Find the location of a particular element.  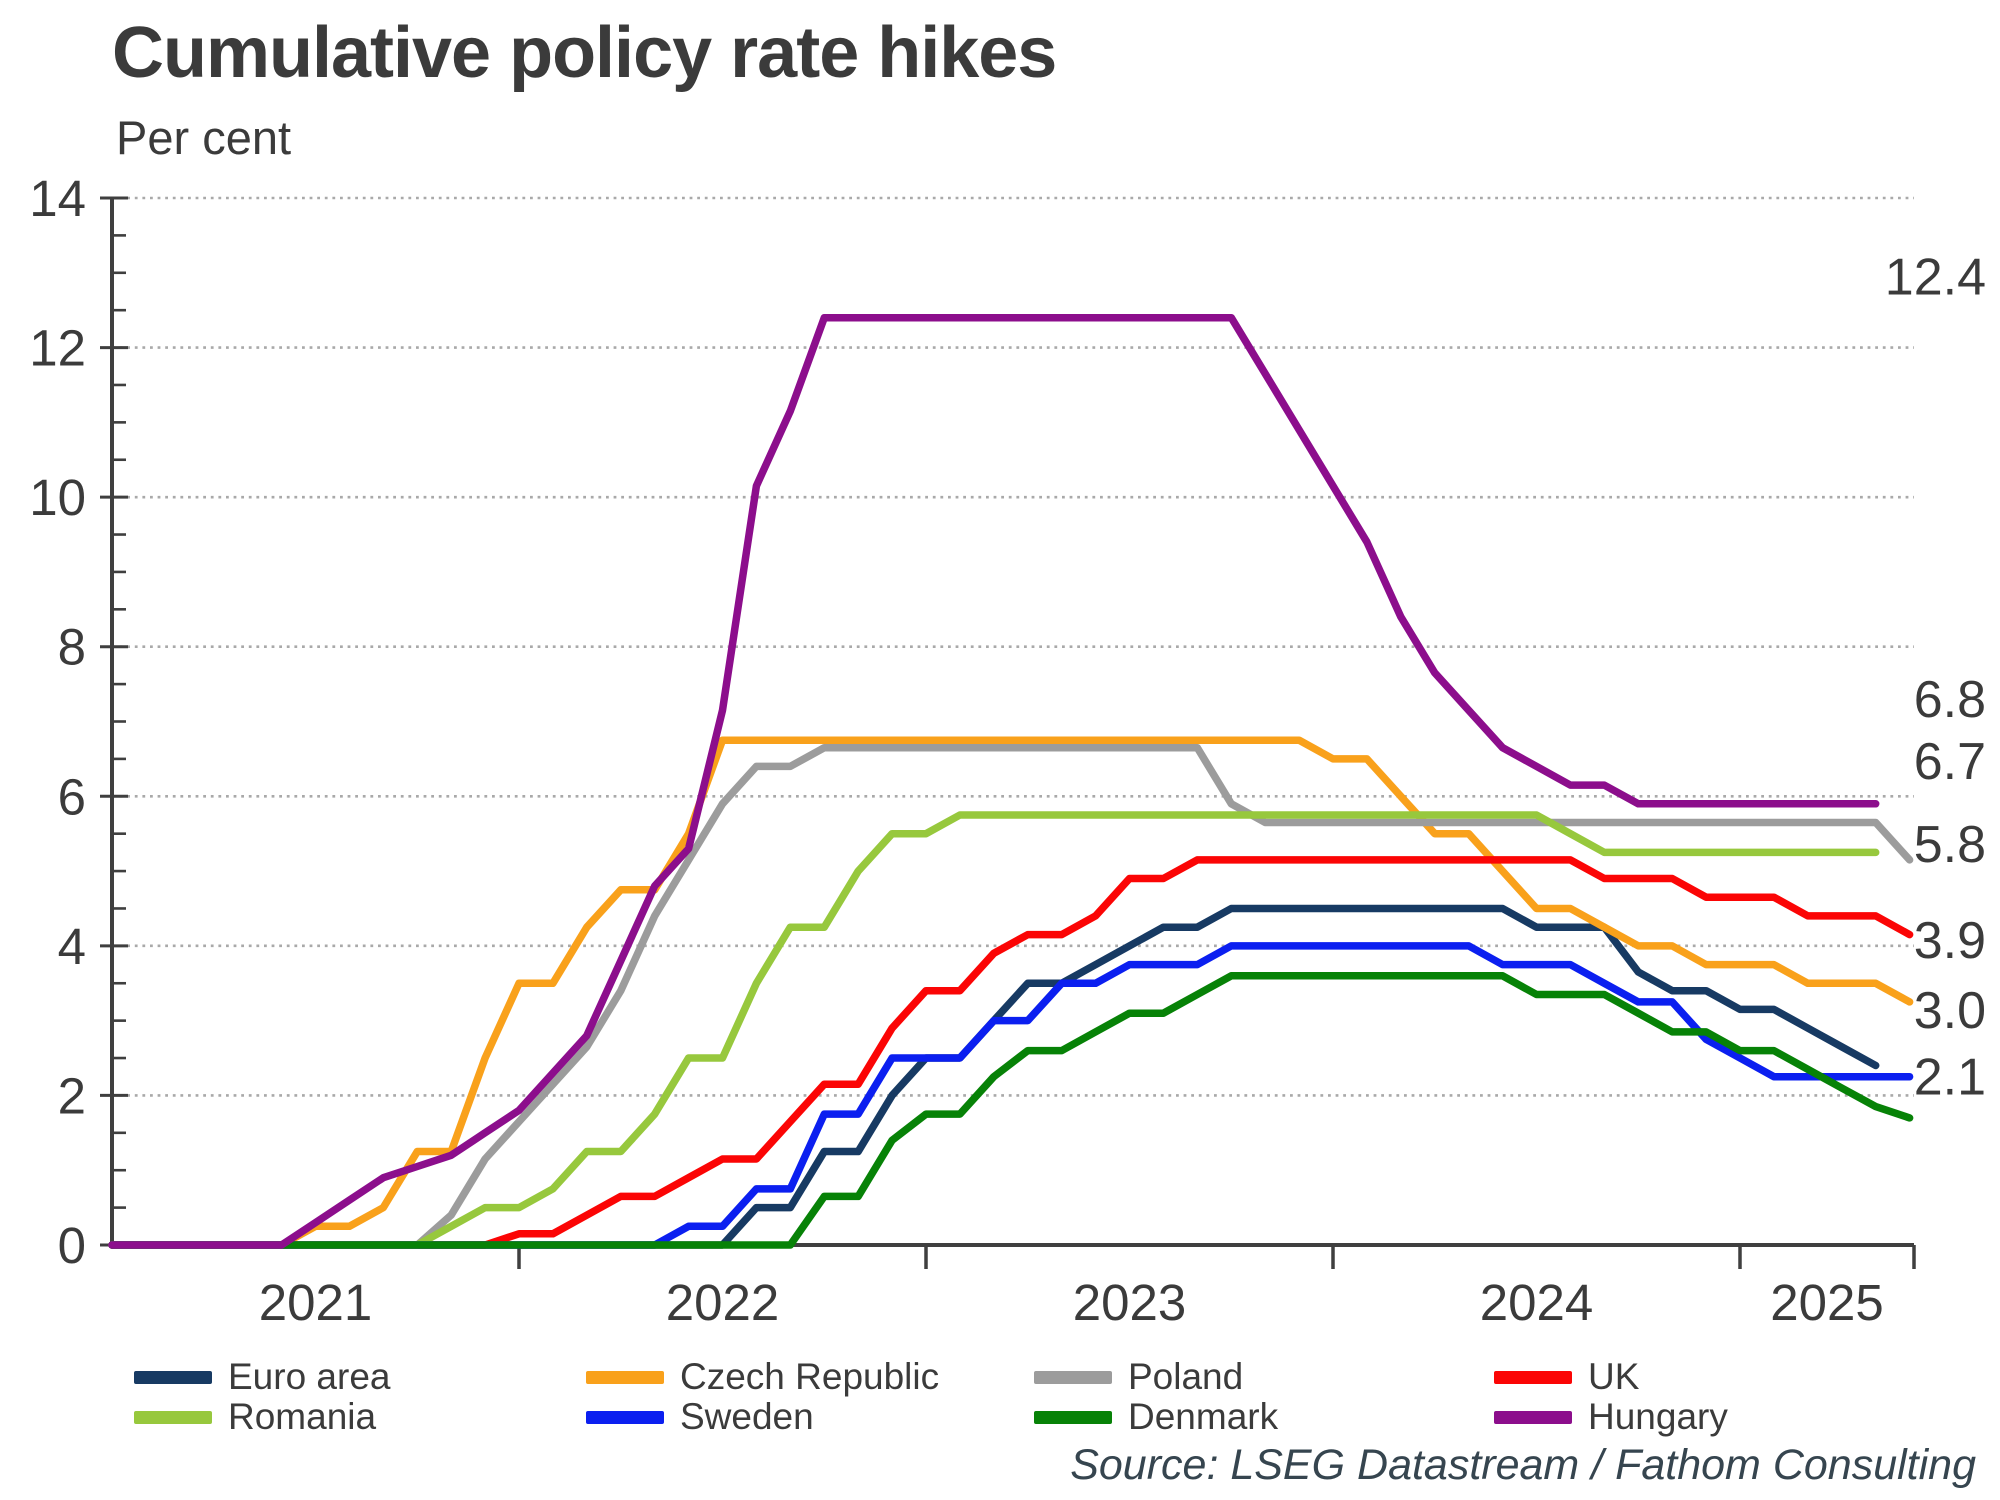

legend-swatch-denmark is located at coordinates (1073, 1417).